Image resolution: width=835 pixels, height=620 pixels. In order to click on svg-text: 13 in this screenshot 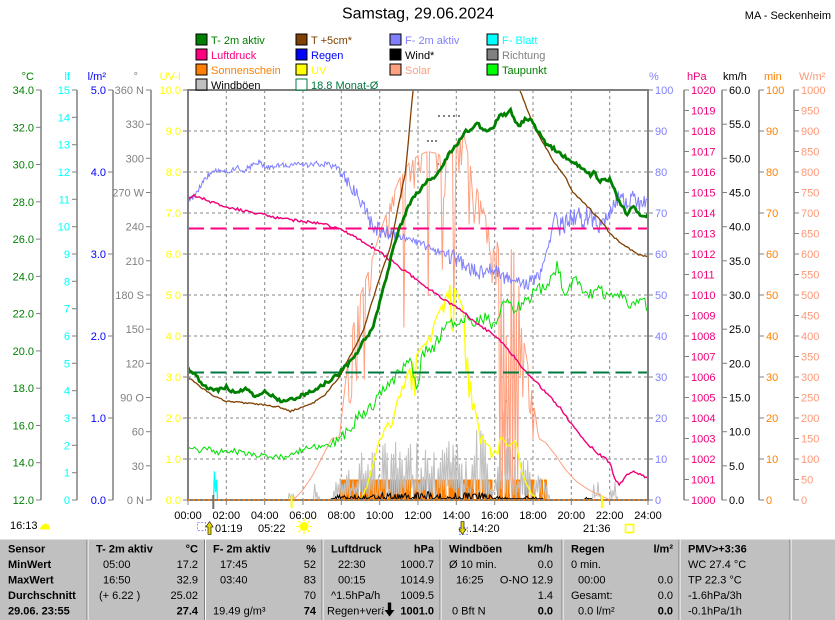, I will do `click(64, 146)`.